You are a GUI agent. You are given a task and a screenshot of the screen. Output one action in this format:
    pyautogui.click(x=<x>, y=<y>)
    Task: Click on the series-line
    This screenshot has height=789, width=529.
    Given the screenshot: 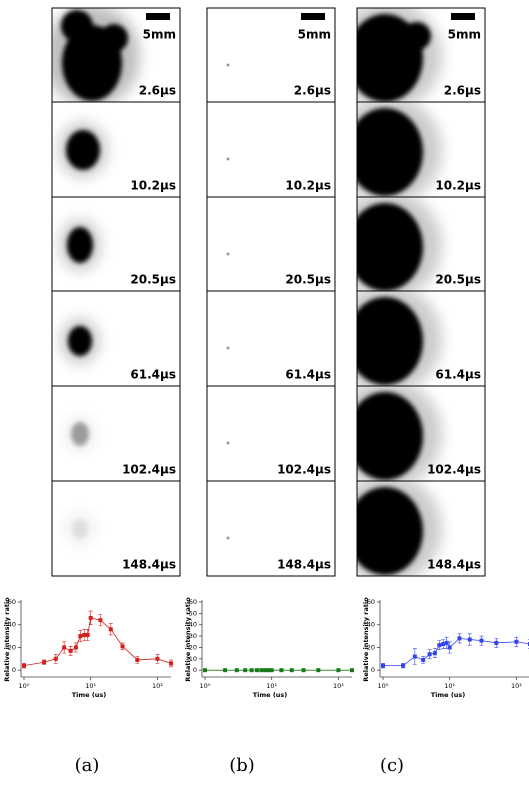 What is the action you would take?
    pyautogui.click(x=97, y=642)
    